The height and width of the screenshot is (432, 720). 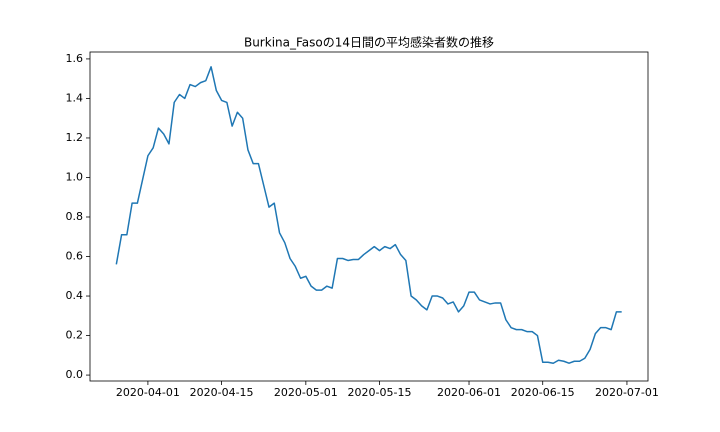 What do you see at coordinates (75, 137) in the screenshot?
I see `y-tick-label: 1.2` at bounding box center [75, 137].